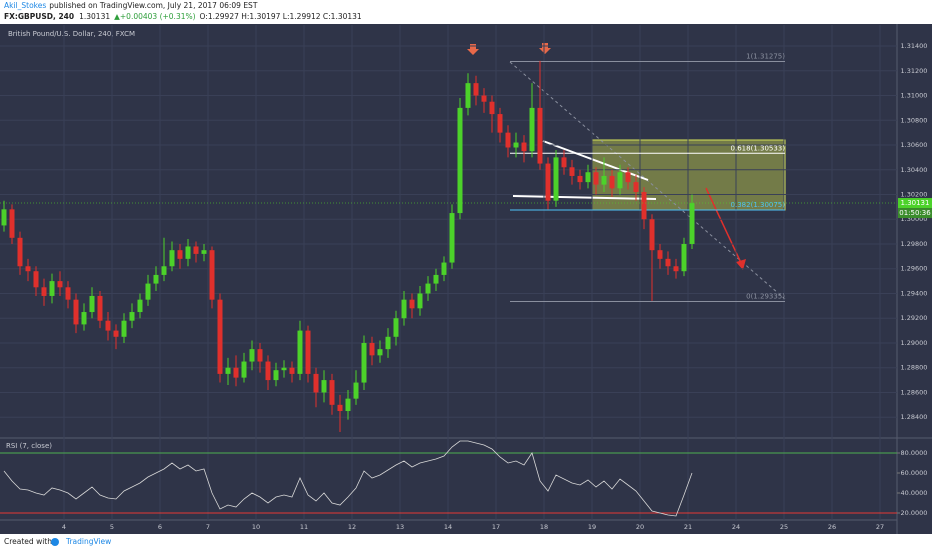  I want to click on last-price-box, so click(915, 203).